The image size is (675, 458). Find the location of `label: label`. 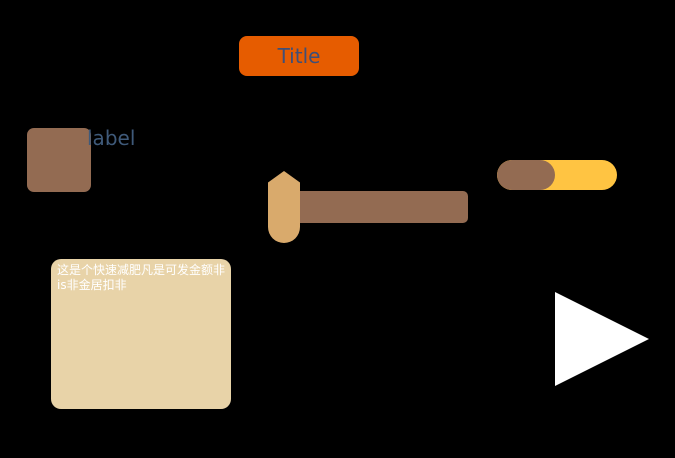

label: label is located at coordinates (111, 138).